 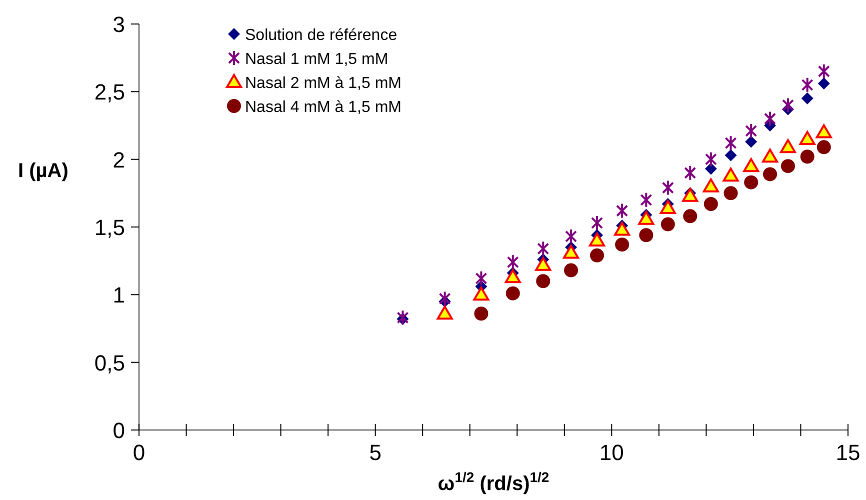 I want to click on legend-label: Nasal 2 mM à 1,5 mM, so click(x=323, y=83).